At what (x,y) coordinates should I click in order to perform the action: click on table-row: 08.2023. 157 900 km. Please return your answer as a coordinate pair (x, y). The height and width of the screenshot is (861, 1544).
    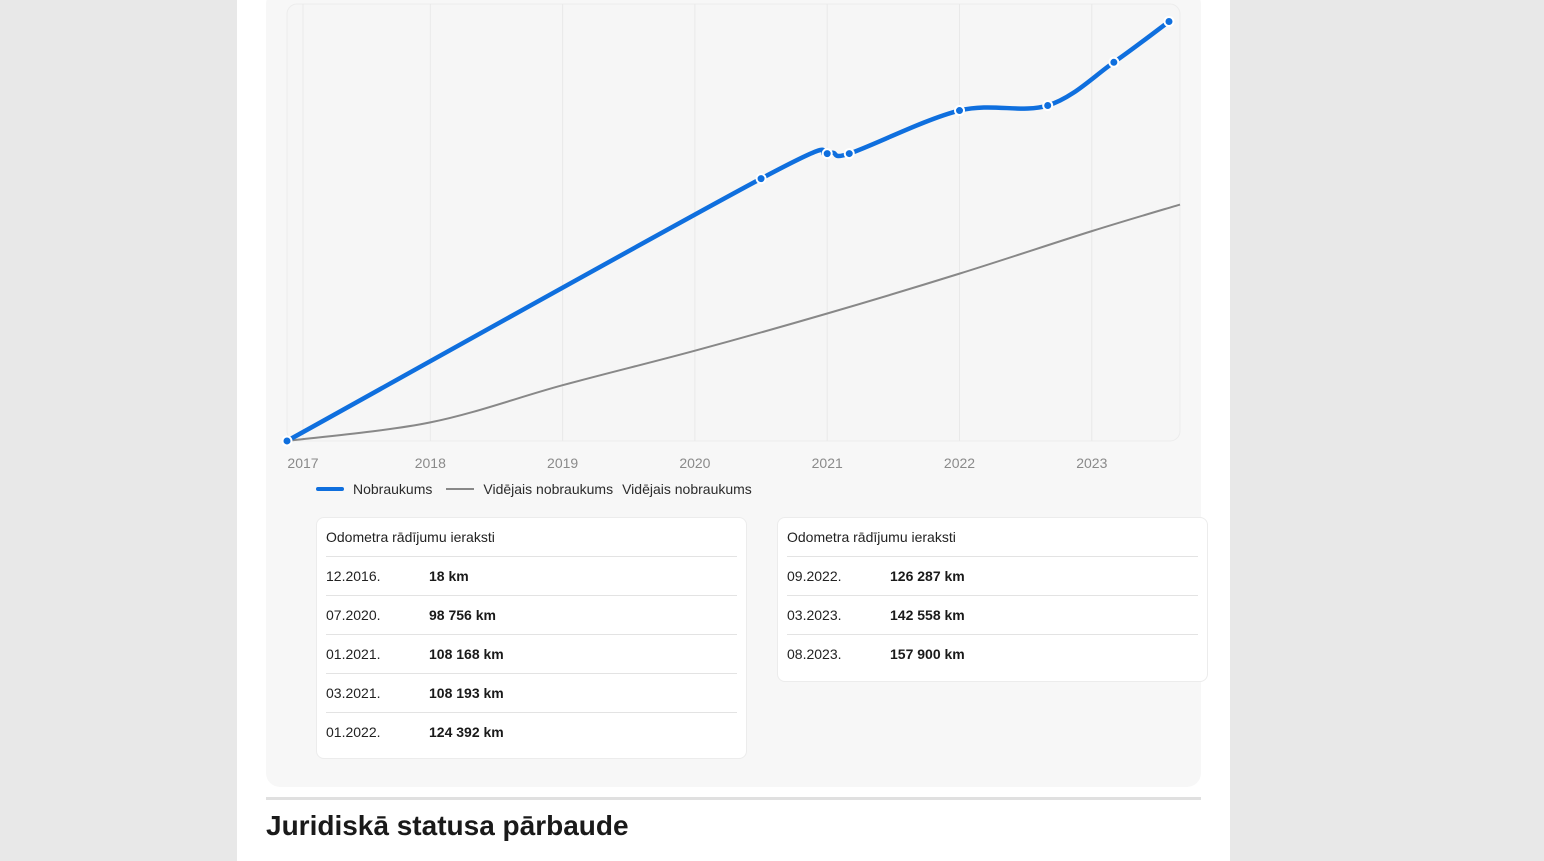
    Looking at the image, I should click on (992, 654).